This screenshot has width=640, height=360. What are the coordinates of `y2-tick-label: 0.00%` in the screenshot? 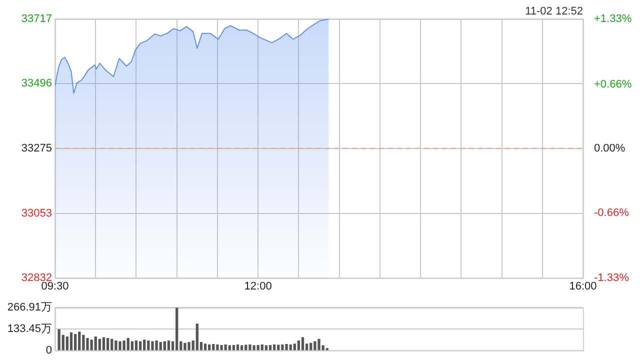 It's located at (610, 148).